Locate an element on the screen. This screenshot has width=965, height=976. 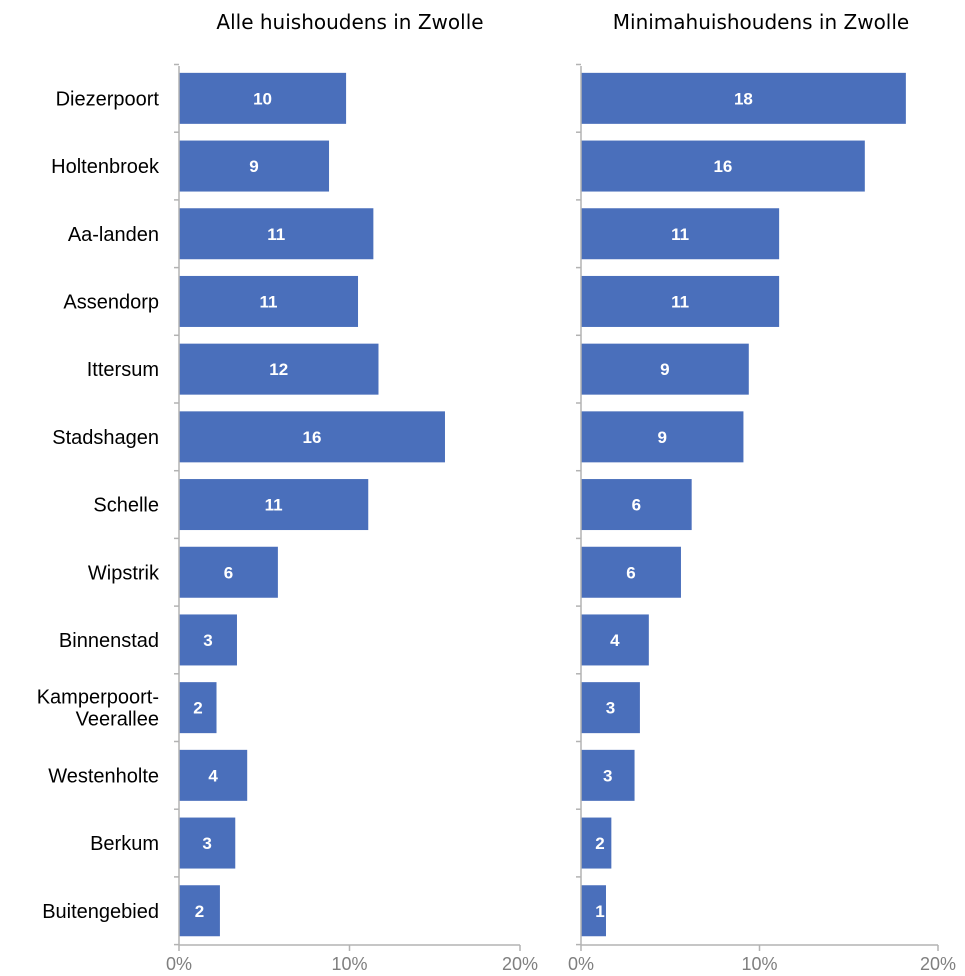
category-label: Kamperpoort-Veerallee is located at coordinates (98, 709).